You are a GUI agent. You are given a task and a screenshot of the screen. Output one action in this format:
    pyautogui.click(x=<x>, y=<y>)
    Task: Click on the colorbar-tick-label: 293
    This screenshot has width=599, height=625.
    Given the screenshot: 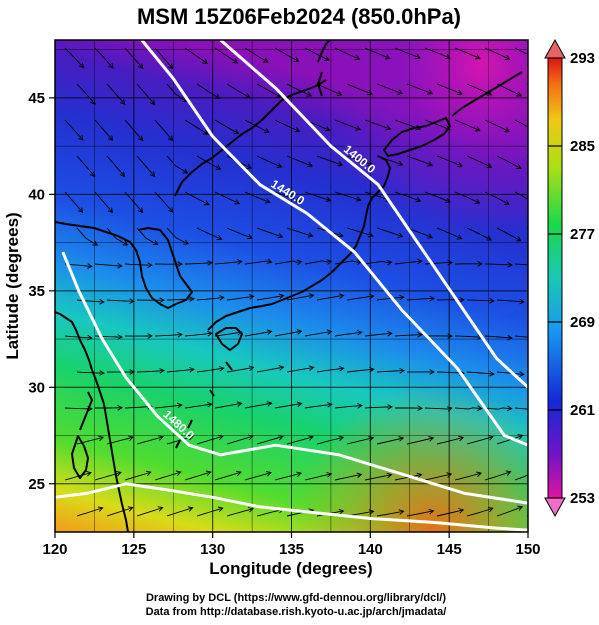 What is the action you would take?
    pyautogui.click(x=582, y=58)
    